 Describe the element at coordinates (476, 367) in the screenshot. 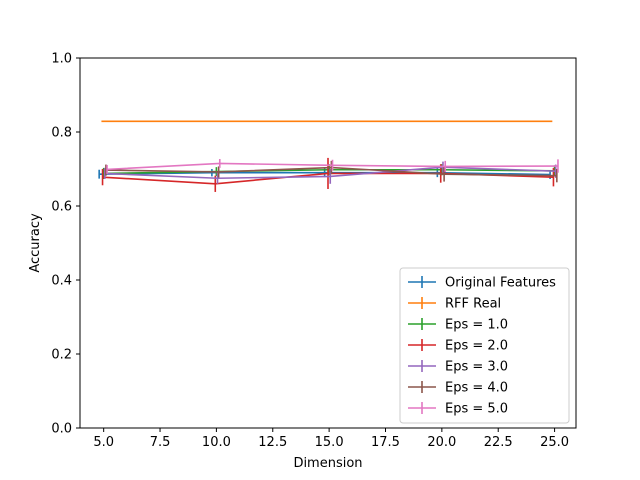

I see `legend-label: Eps = 3.0` at that location.